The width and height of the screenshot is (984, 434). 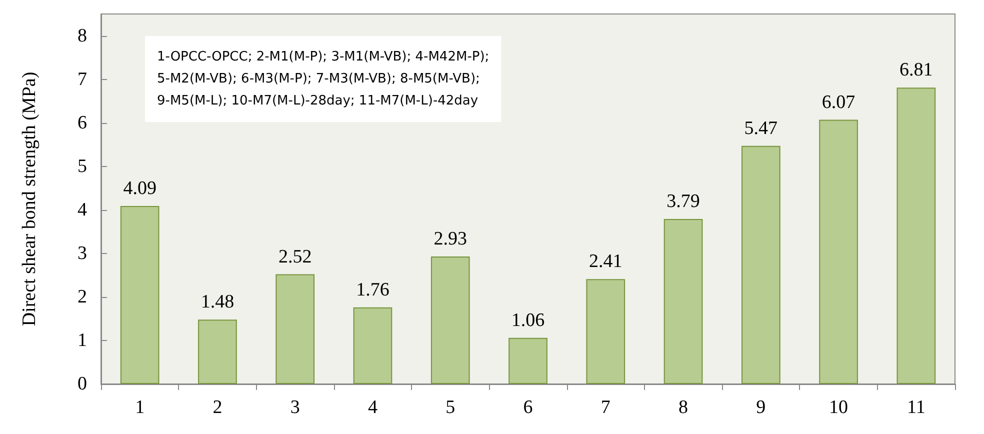 What do you see at coordinates (29, 199) in the screenshot?
I see `y-axis-title: Direct shear bond strength (MPa)` at bounding box center [29, 199].